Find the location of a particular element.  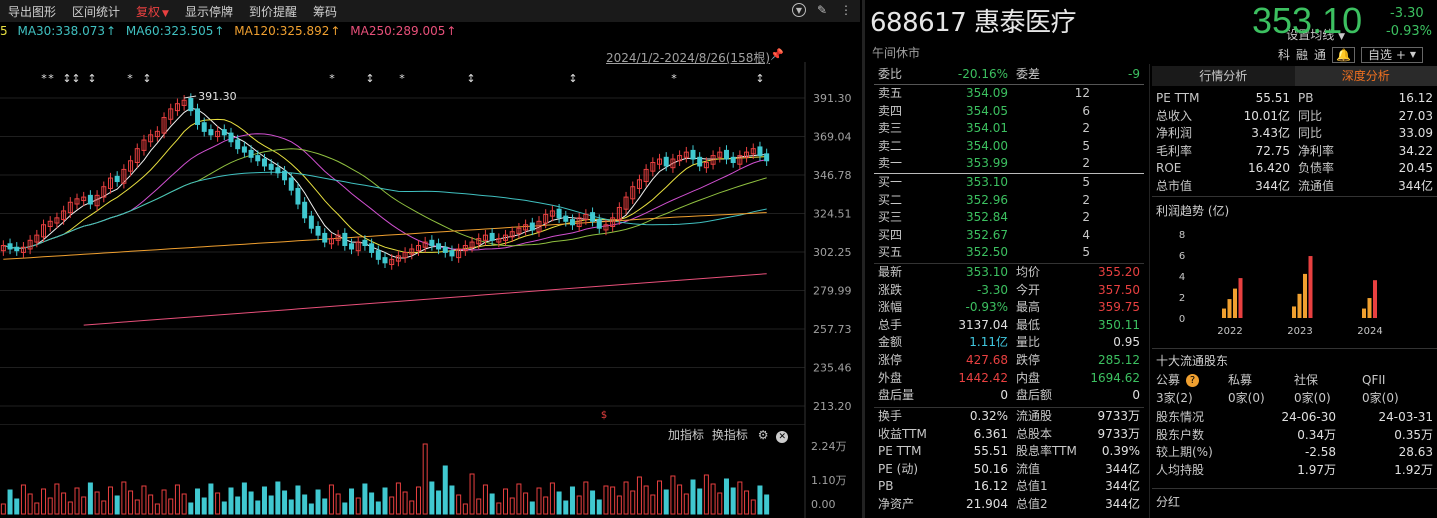

ma120-label: MA120:325.892 is located at coordinates (282, 31).